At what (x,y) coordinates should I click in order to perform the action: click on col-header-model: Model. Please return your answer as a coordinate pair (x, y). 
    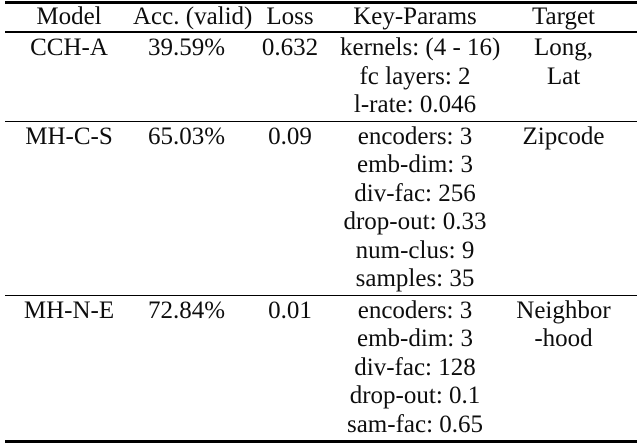
    Looking at the image, I should click on (69, 16).